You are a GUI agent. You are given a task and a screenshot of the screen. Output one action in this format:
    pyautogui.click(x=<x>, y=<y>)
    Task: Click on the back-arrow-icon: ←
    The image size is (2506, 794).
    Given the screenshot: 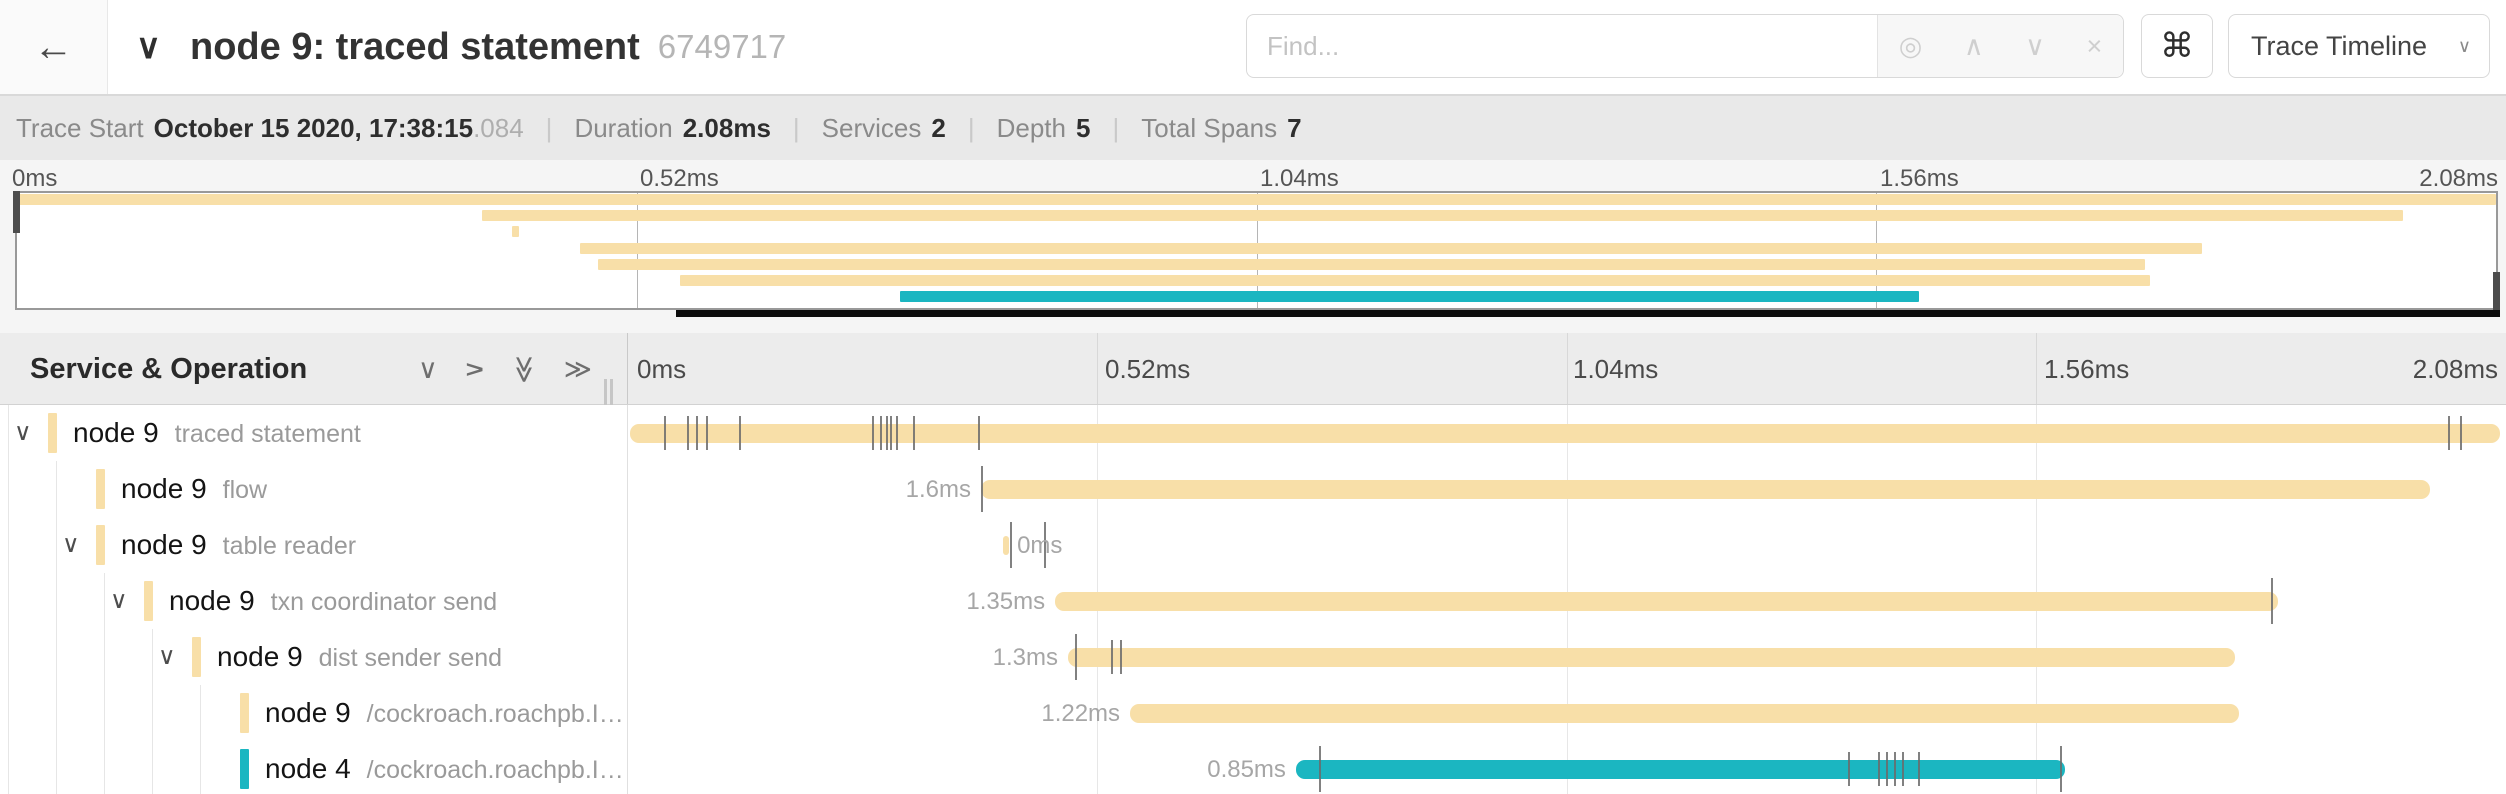 What is the action you would take?
    pyautogui.click(x=53, y=46)
    